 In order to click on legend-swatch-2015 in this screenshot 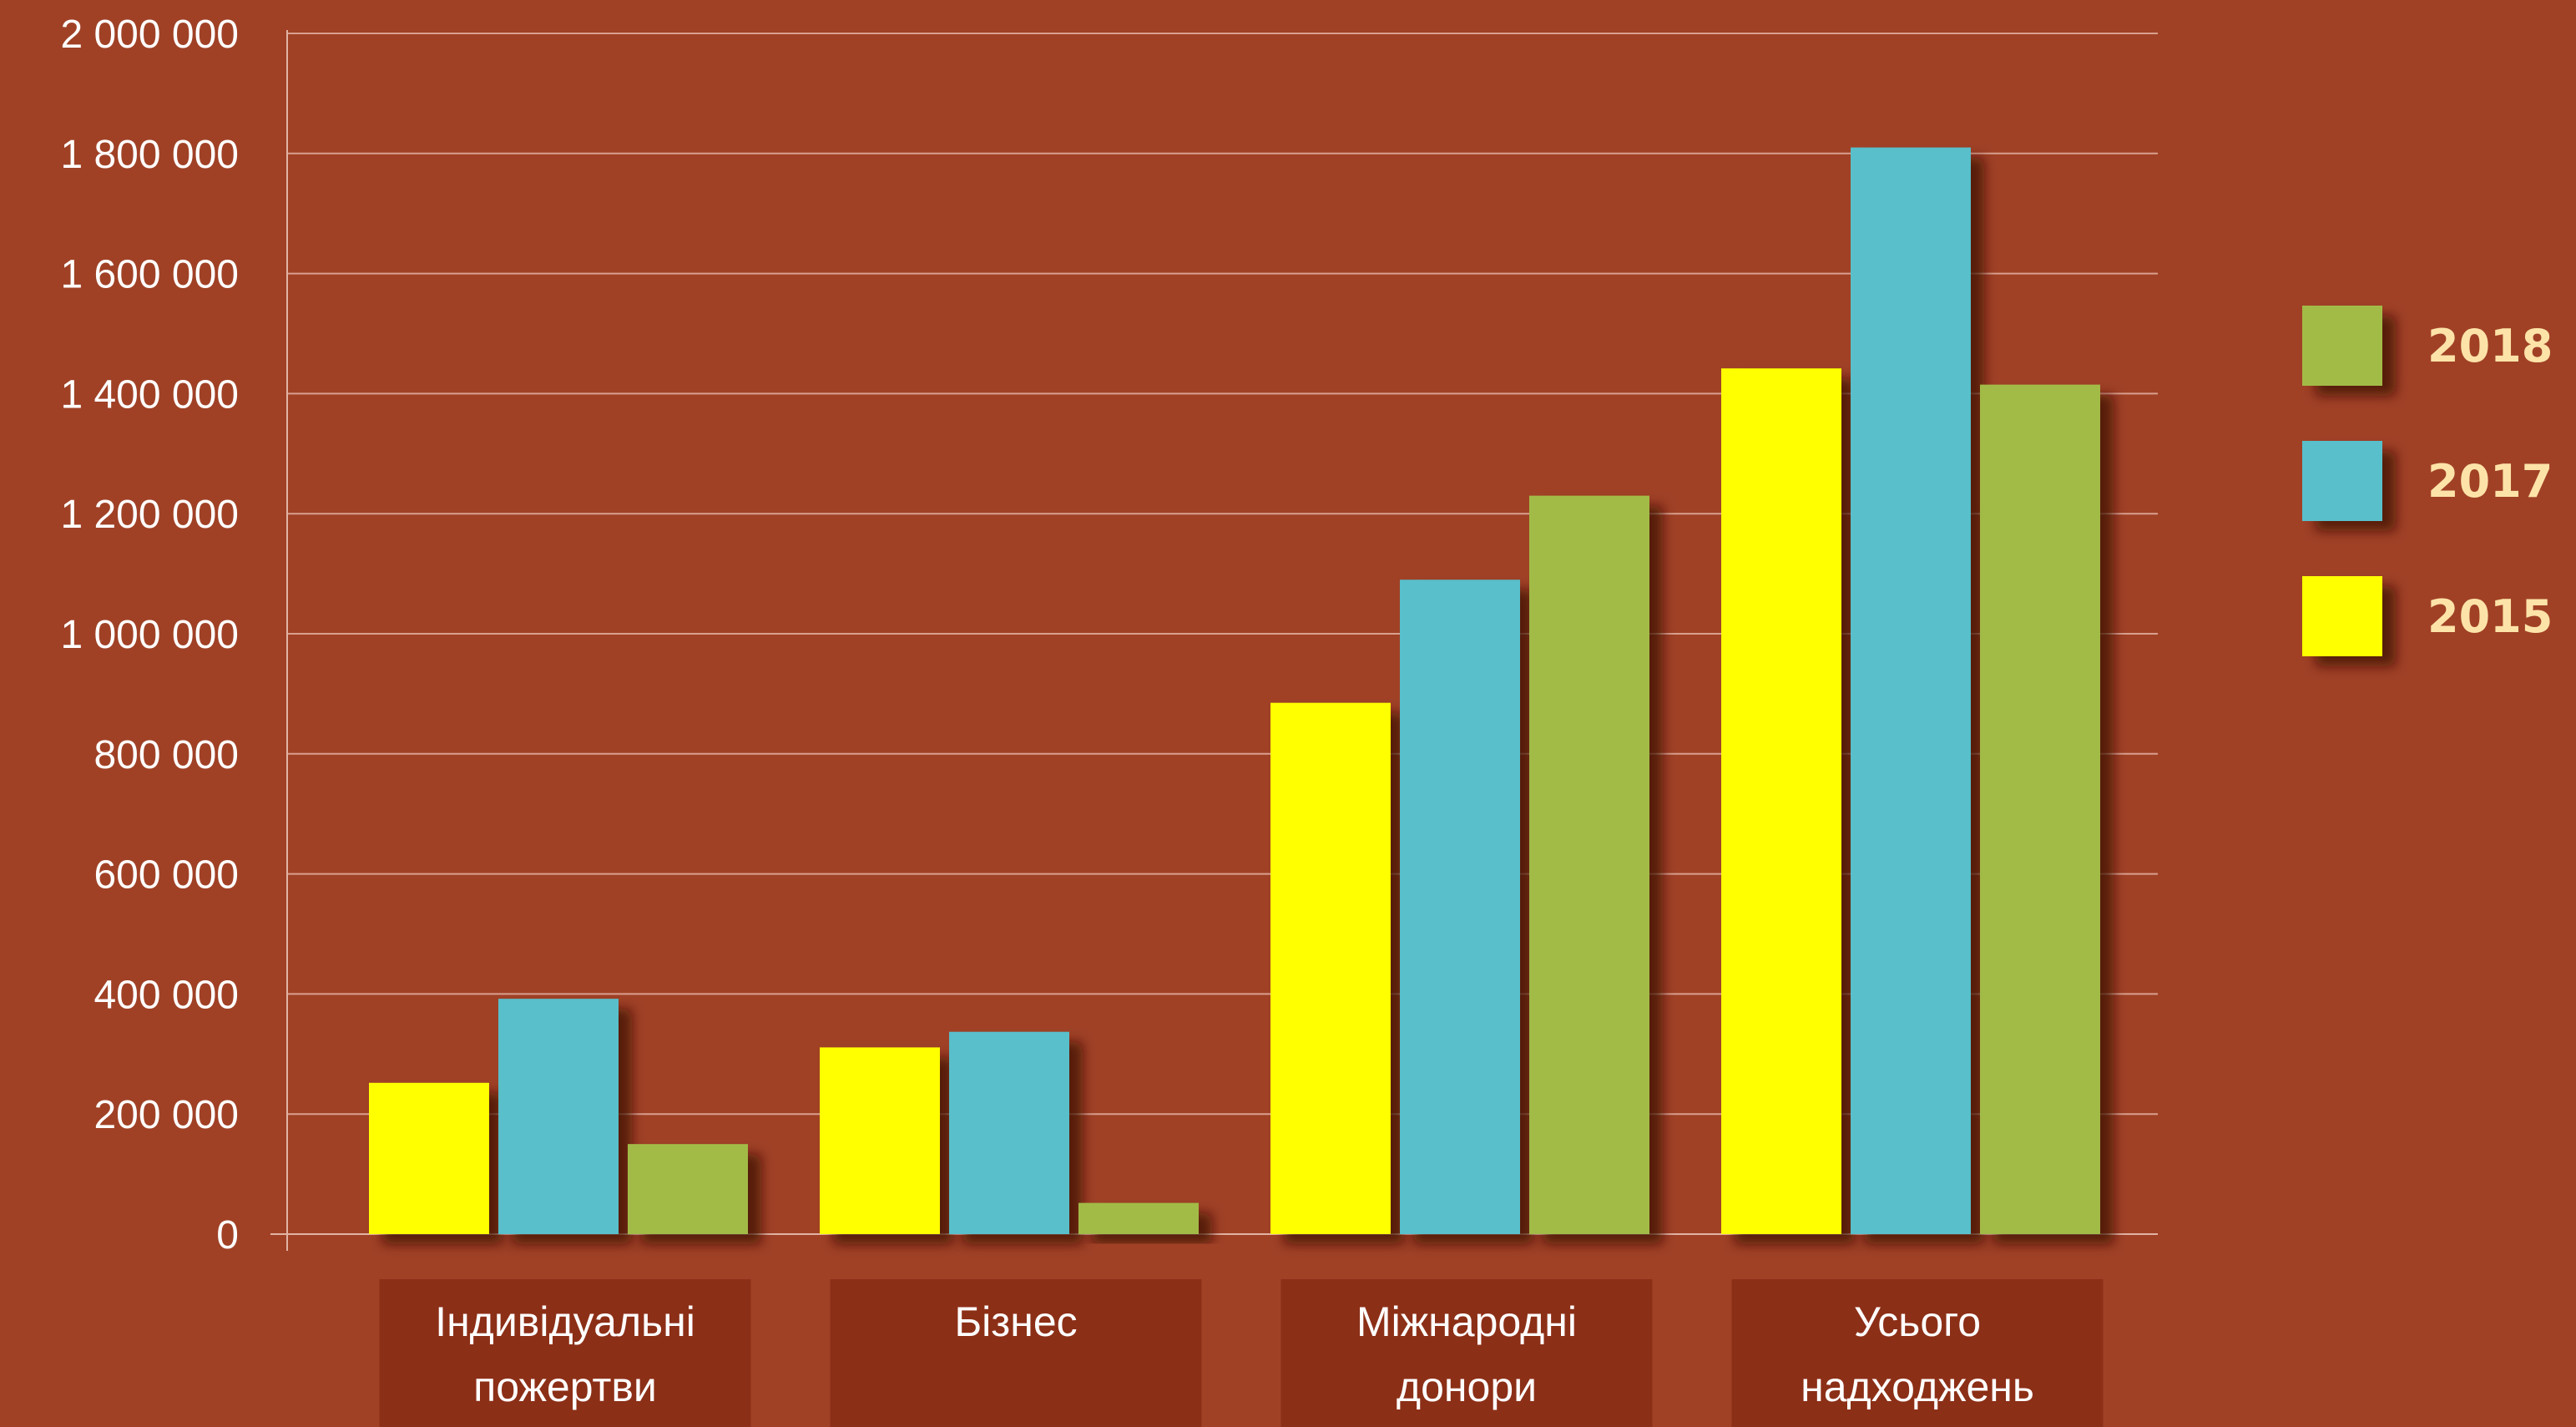, I will do `click(2342, 616)`.